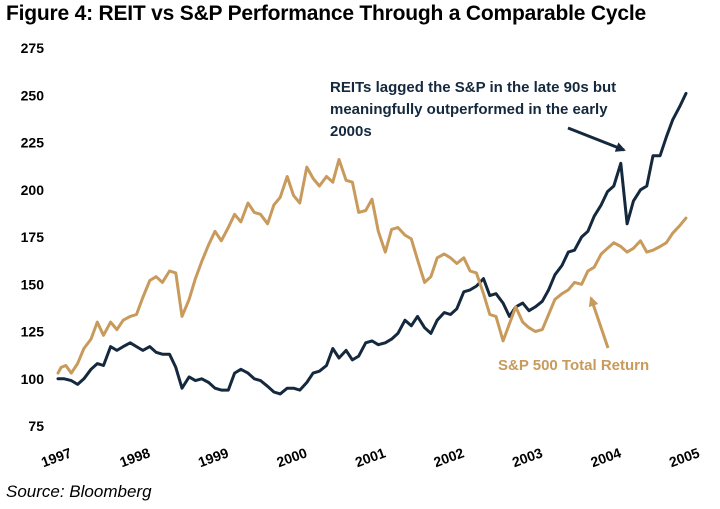 This screenshot has height=509, width=720. Describe the element at coordinates (213, 457) in the screenshot. I see `x-tick-label: 1999` at that location.